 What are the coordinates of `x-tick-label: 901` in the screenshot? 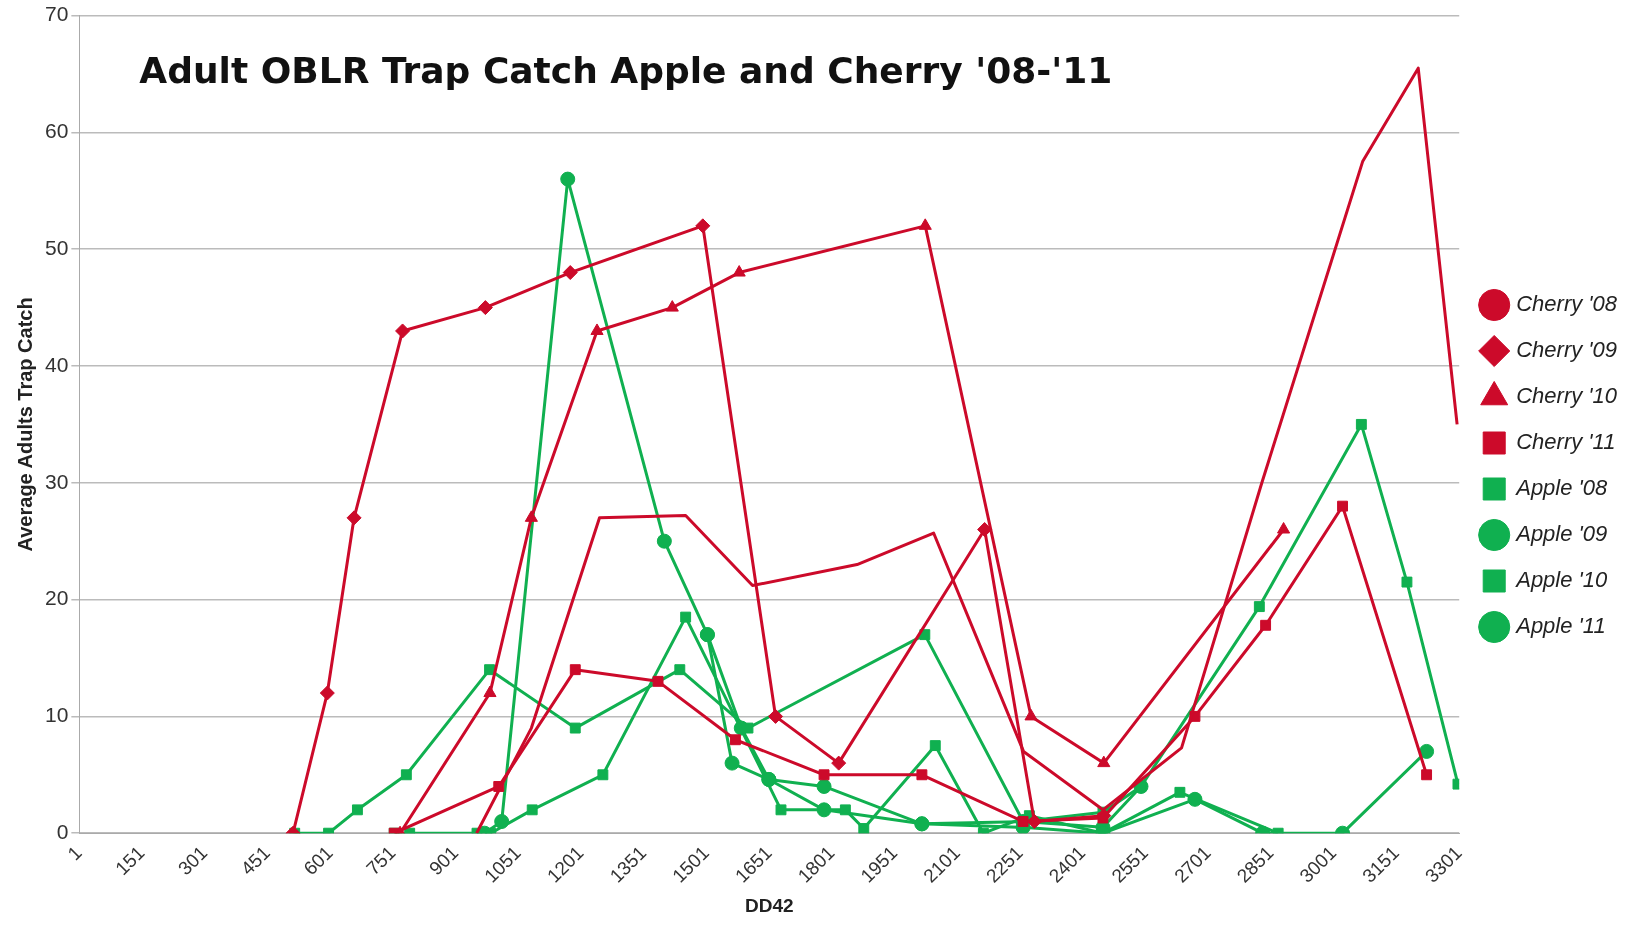 It's located at (443, 860).